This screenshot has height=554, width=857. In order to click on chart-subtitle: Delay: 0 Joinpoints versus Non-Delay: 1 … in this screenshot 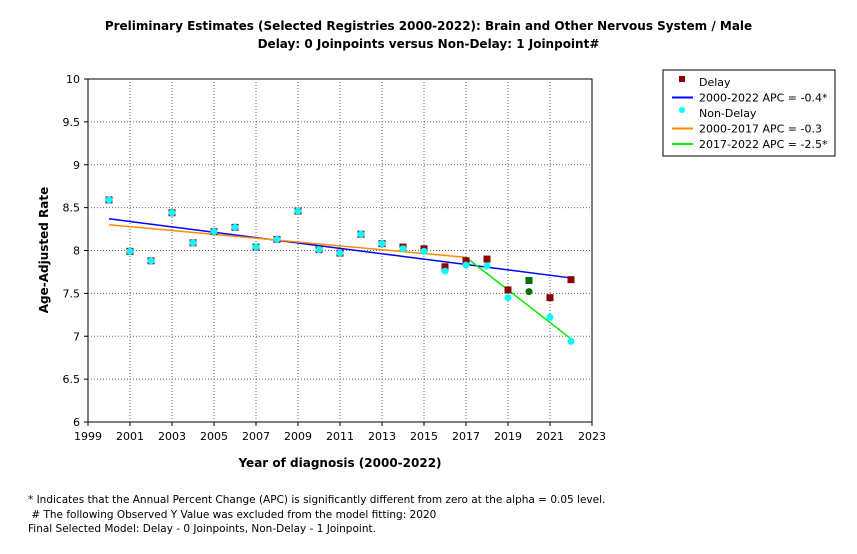, I will do `click(428, 44)`.